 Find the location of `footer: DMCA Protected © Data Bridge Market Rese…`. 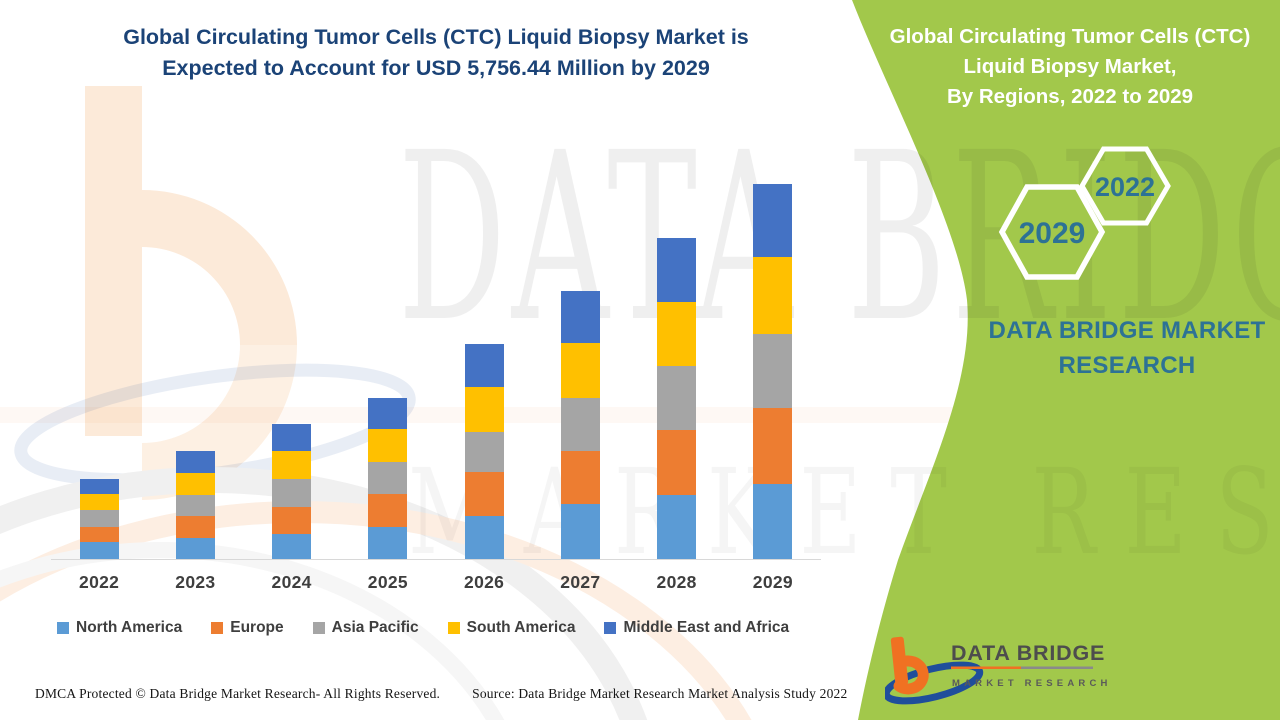

footer: DMCA Protected © Data Bridge Market Rese… is located at coordinates (430, 694).